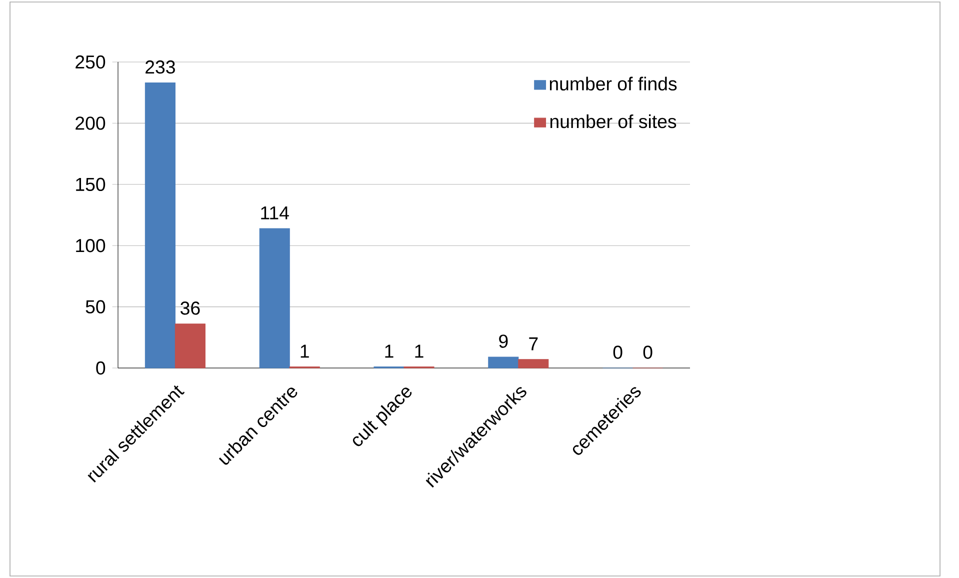  What do you see at coordinates (91, 62) in the screenshot?
I see `y-tick-label: 250` at bounding box center [91, 62].